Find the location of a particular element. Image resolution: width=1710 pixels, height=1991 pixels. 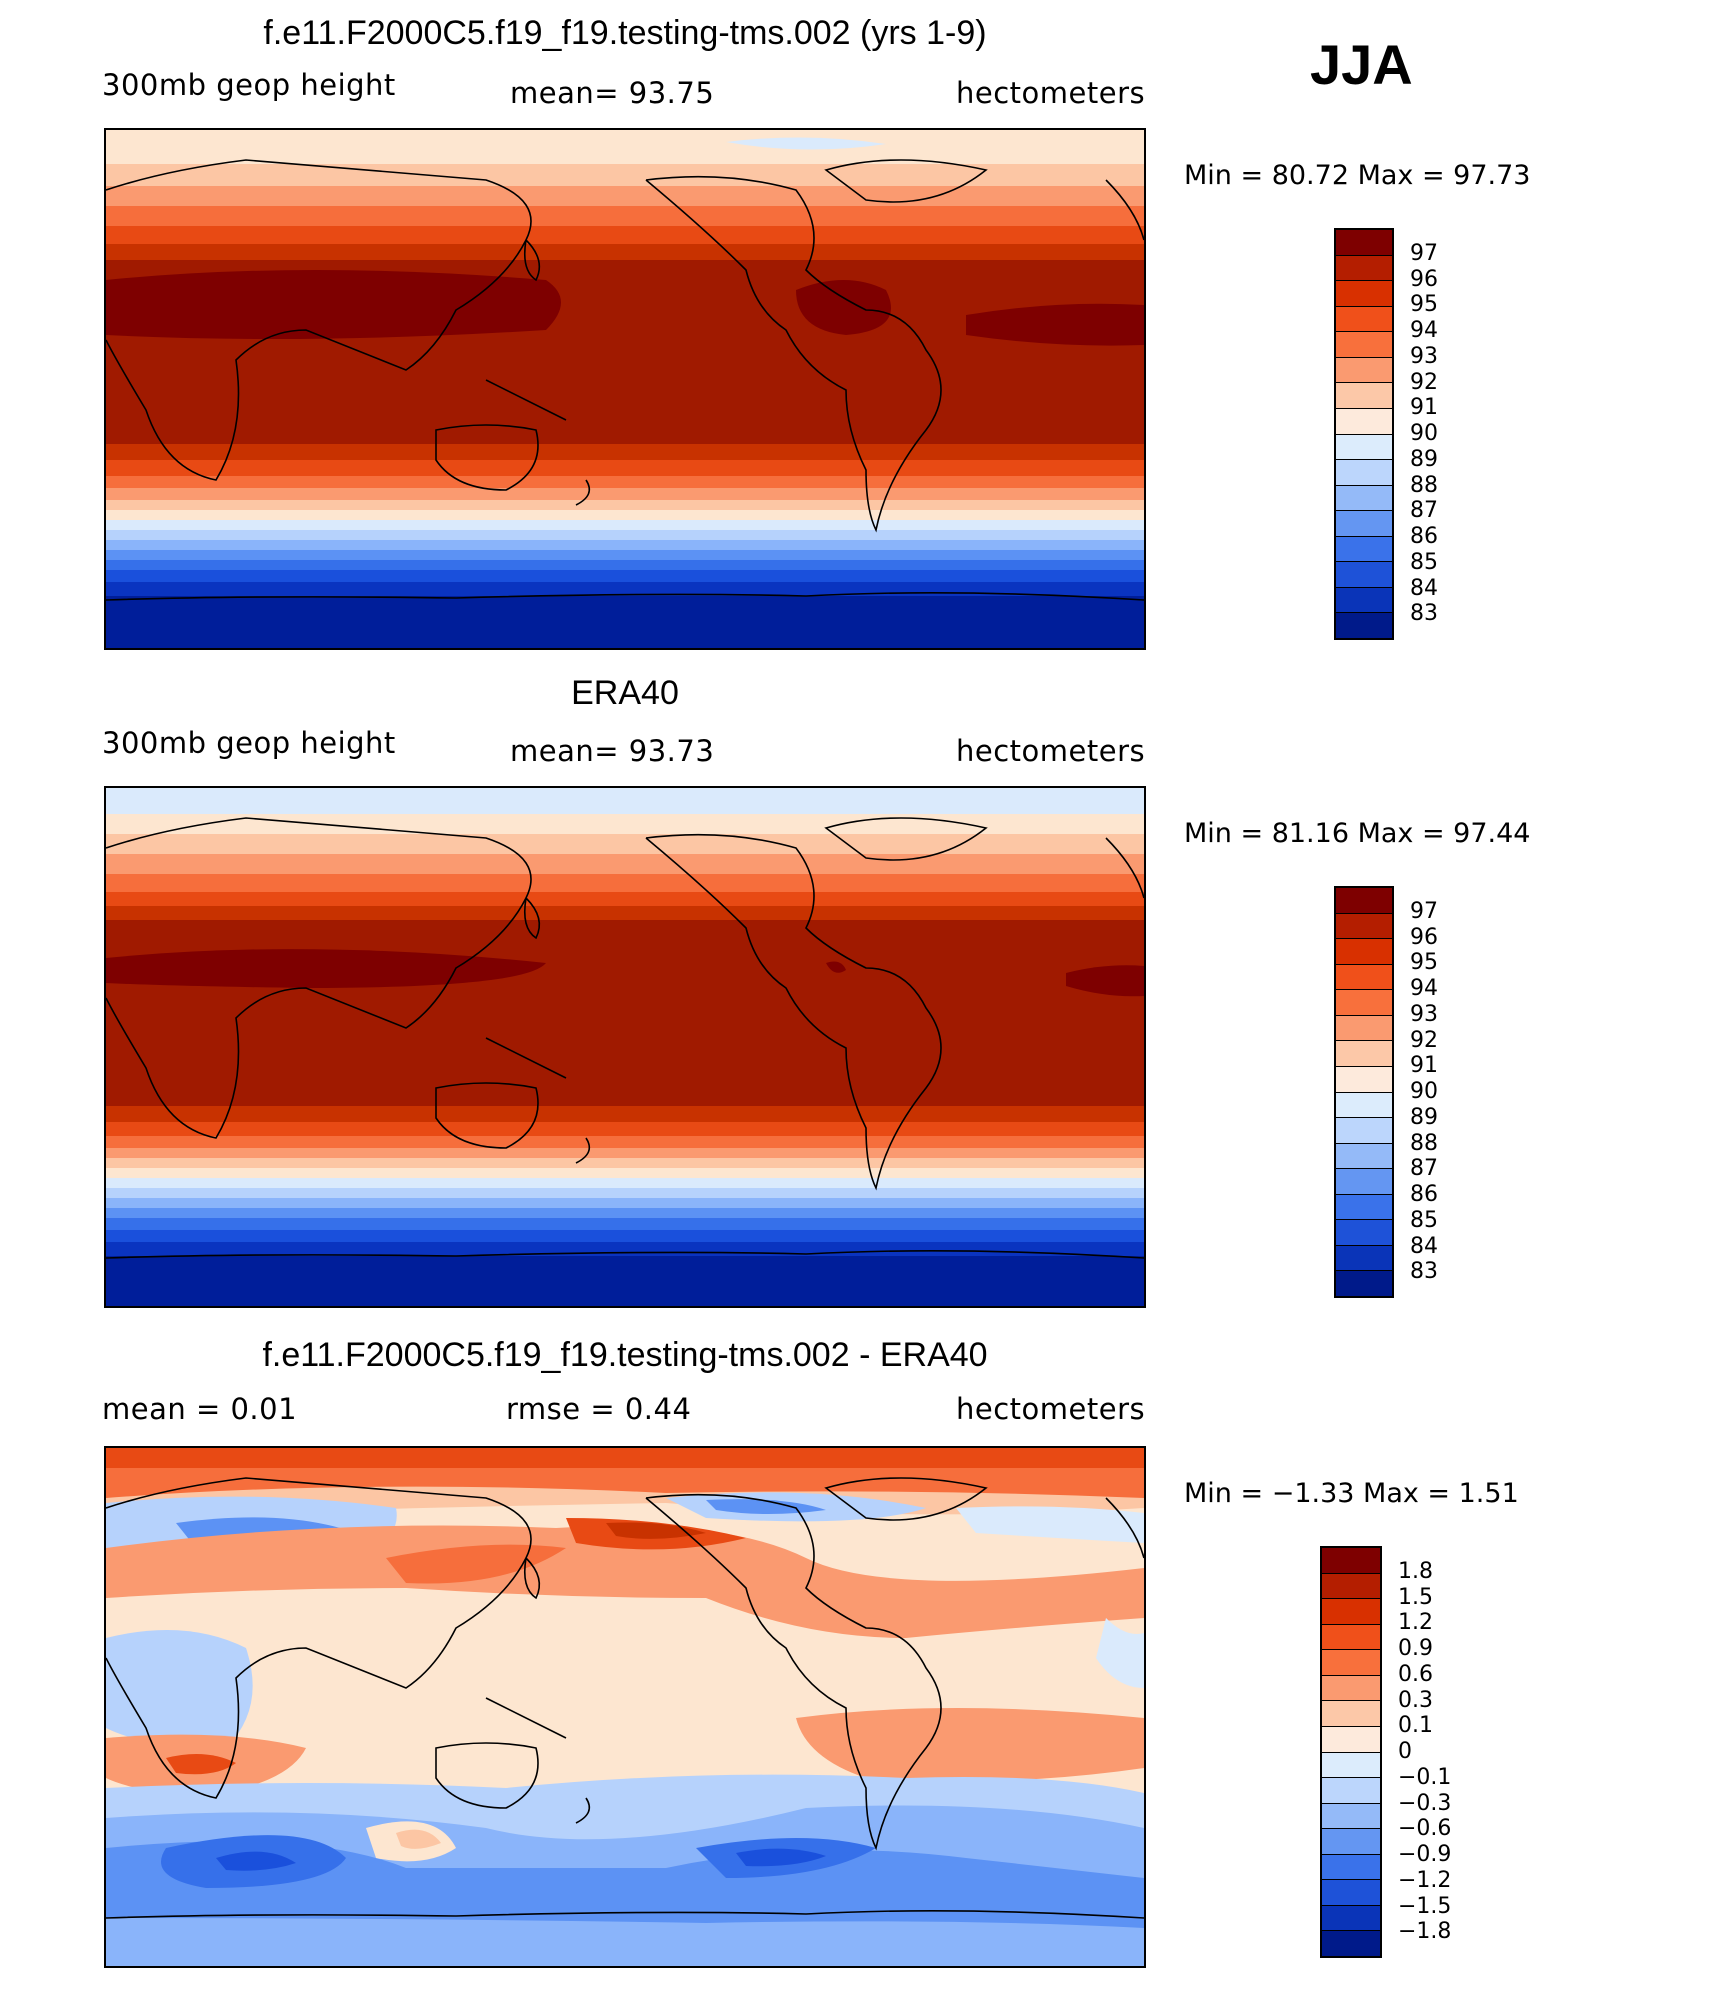

colorbar-tick-label: 1.2 is located at coordinates (1415, 1623).